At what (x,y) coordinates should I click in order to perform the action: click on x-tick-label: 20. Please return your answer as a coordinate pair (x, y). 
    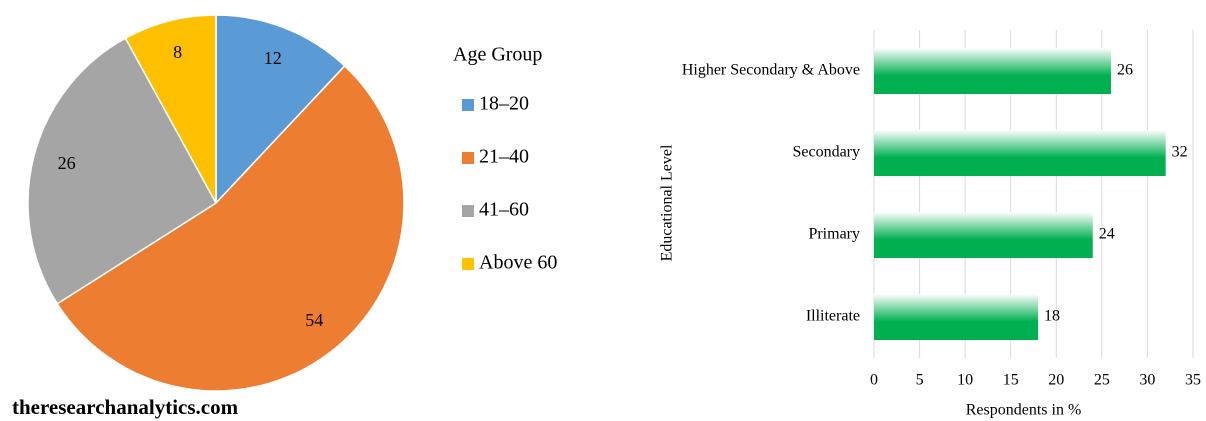
    Looking at the image, I should click on (1056, 380).